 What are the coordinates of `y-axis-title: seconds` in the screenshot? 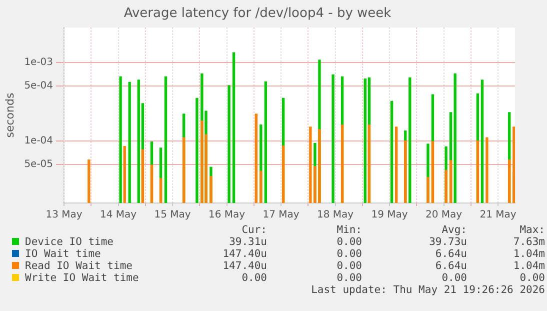 It's located at (9, 115).